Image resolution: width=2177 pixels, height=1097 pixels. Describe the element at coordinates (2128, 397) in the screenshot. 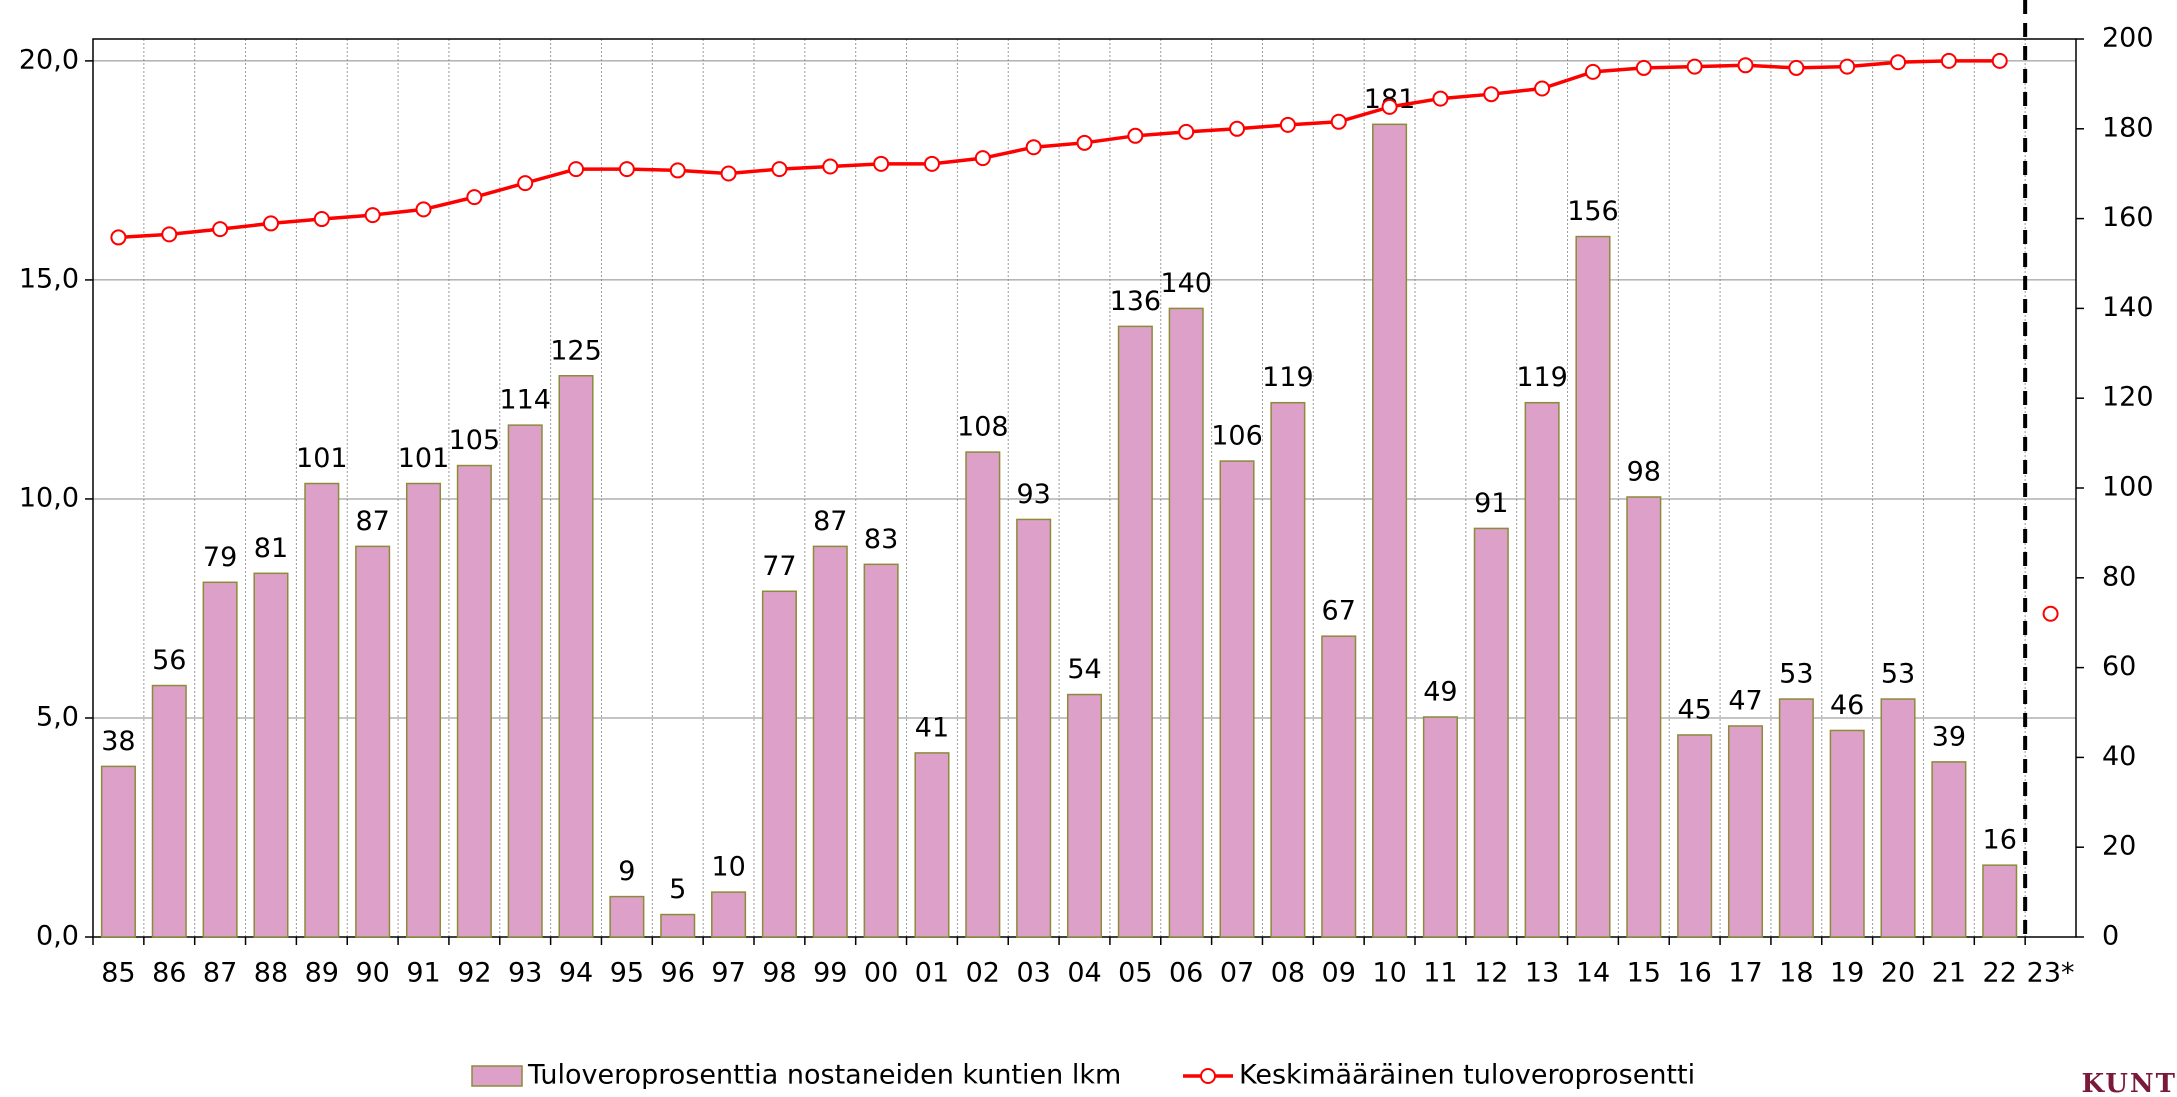

I see `y2-tick-label: 120` at that location.